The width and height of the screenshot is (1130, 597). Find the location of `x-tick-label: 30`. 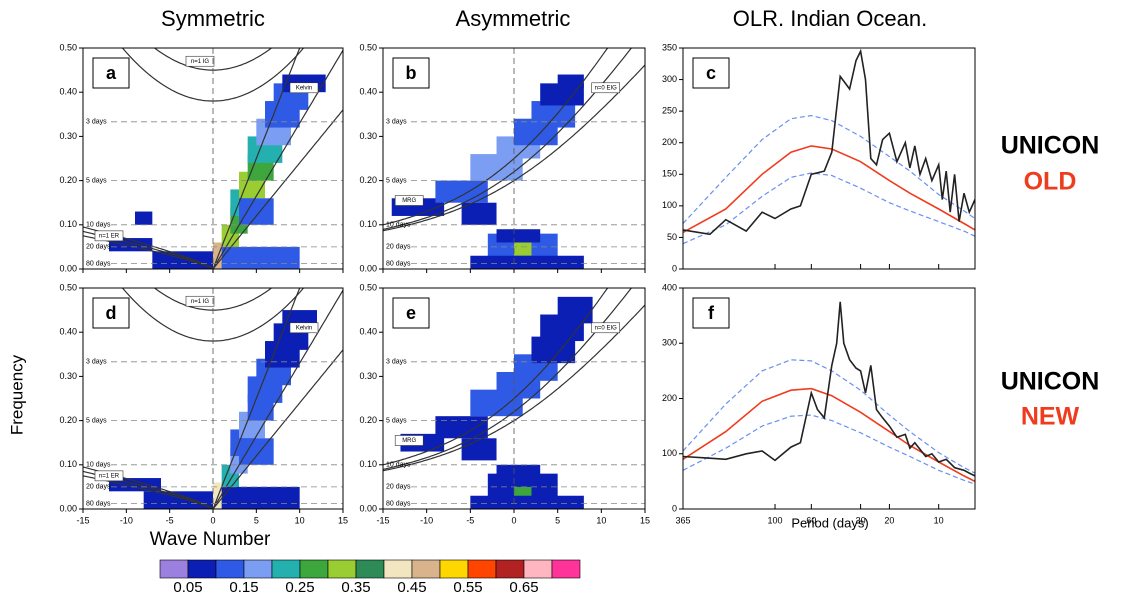

x-tick-label: 30 is located at coordinates (861, 520).